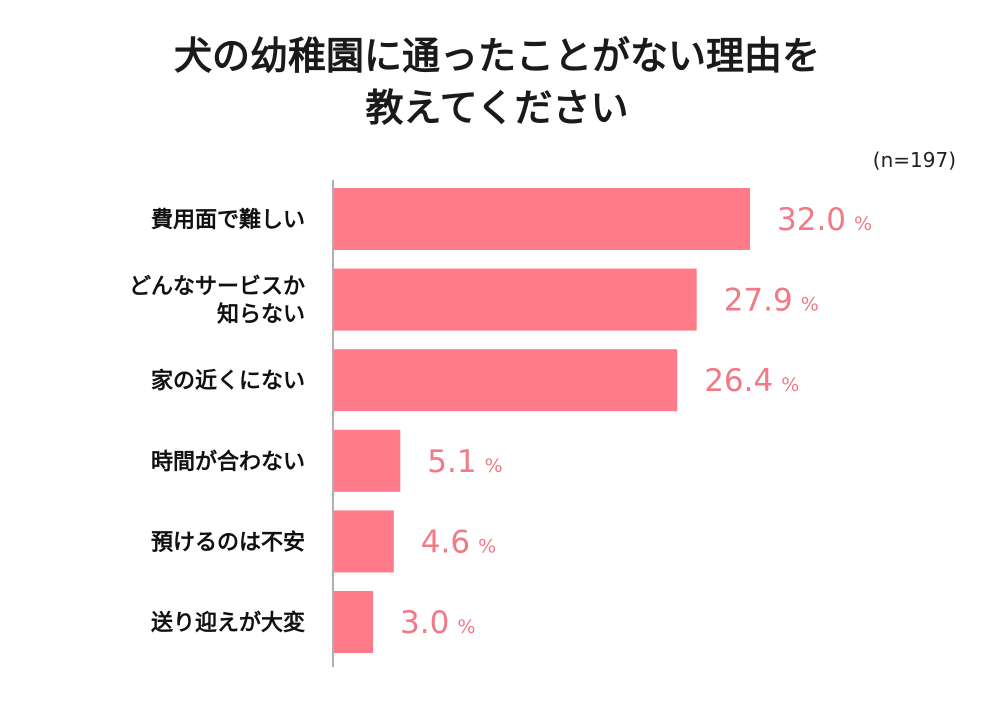 Image resolution: width=994 pixels, height=708 pixels. I want to click on category-label-1-0: どんなサービスか, so click(217, 287).